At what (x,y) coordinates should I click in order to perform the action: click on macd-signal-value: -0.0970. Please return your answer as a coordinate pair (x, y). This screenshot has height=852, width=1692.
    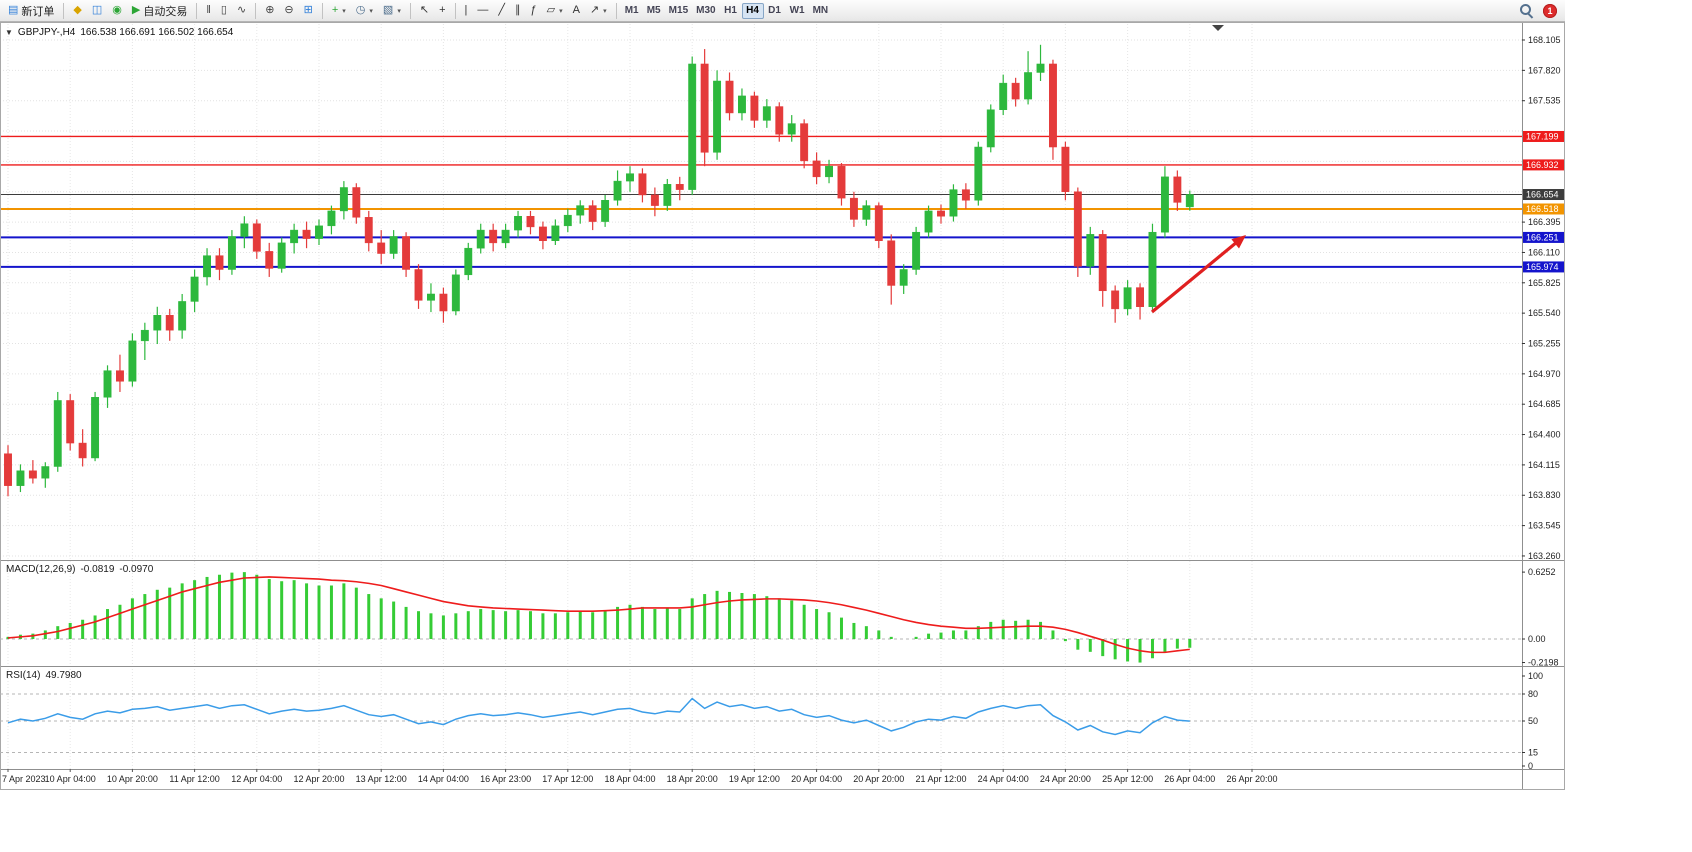
    Looking at the image, I should click on (136, 569).